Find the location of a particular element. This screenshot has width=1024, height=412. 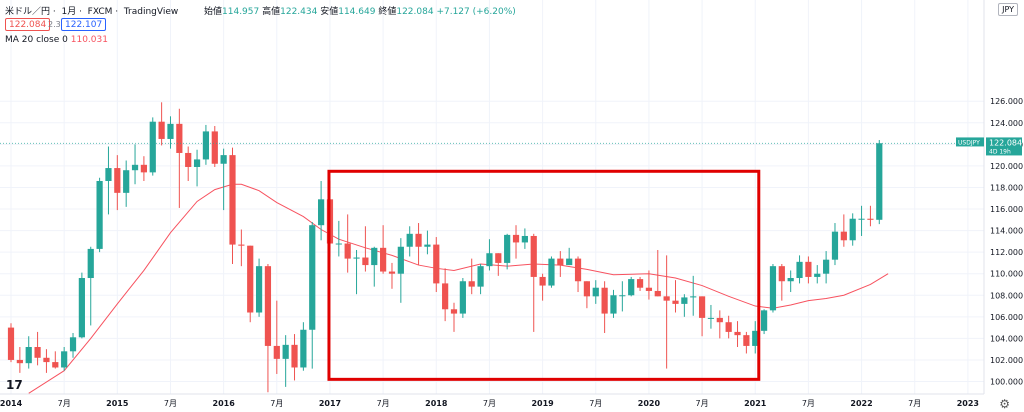

spread-value: 2.3 is located at coordinates (54, 24).